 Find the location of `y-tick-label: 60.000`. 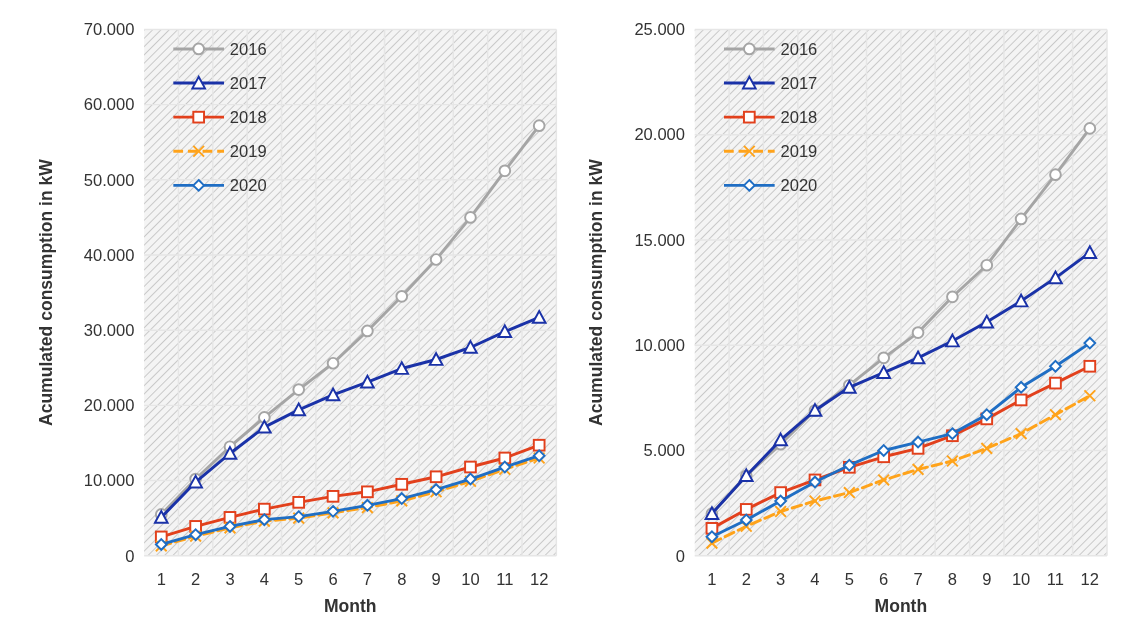

y-tick-label: 60.000 is located at coordinates (109, 105).